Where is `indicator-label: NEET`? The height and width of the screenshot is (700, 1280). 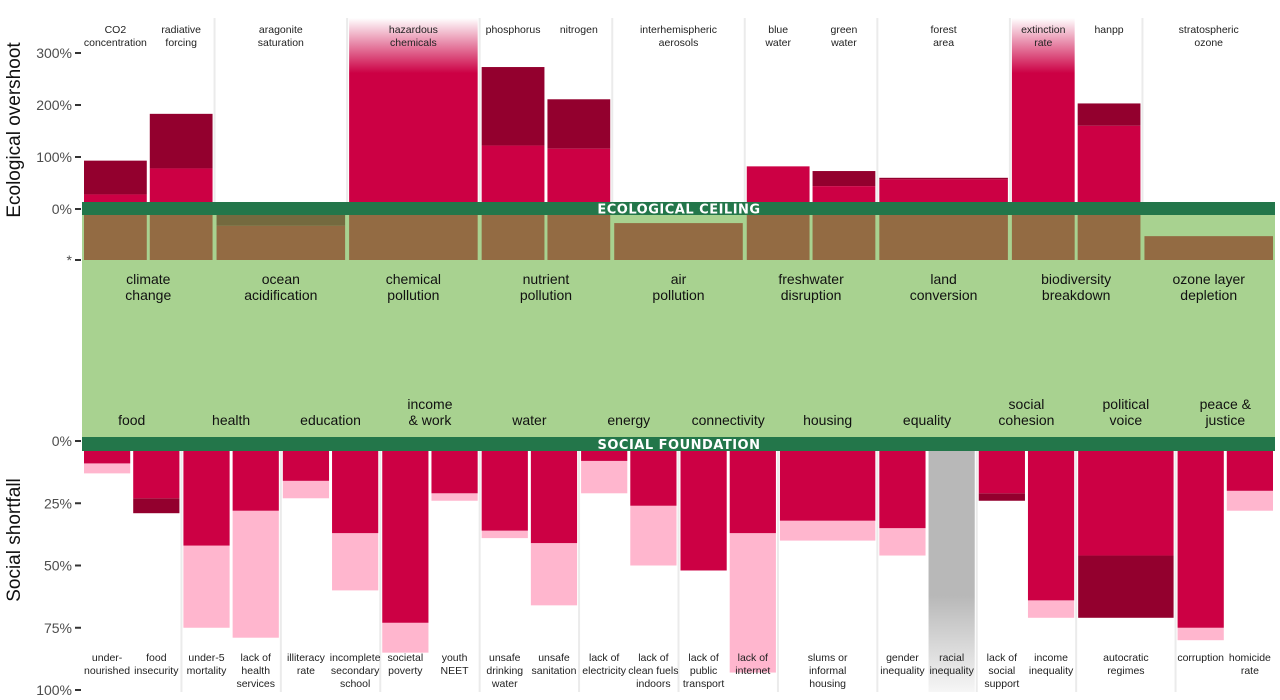 indicator-label: NEET is located at coordinates (455, 671).